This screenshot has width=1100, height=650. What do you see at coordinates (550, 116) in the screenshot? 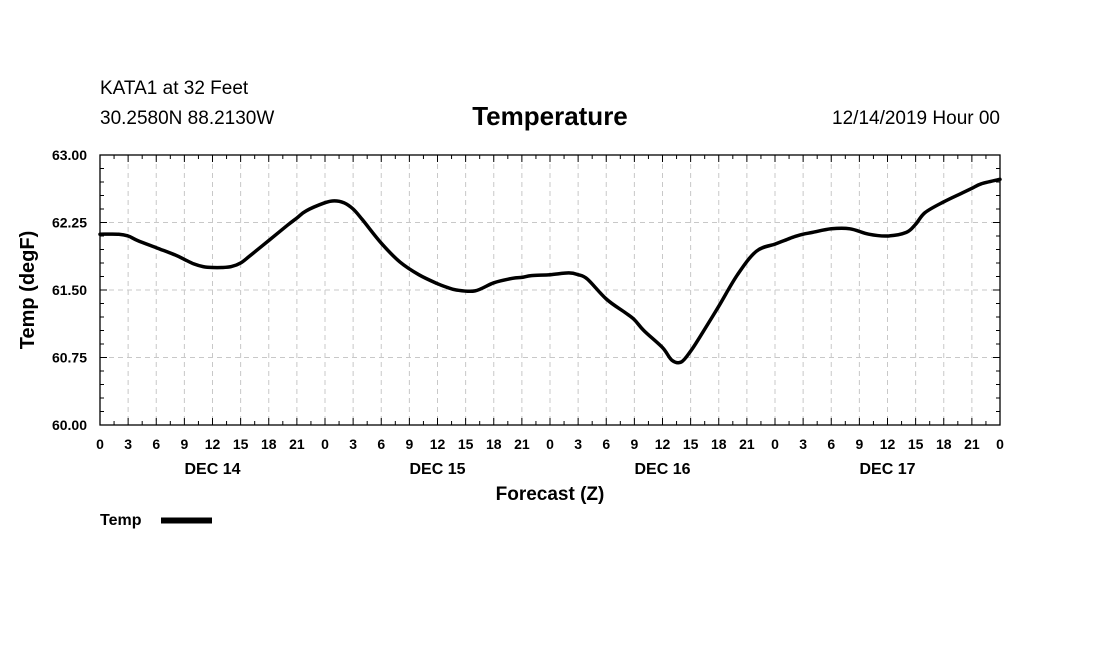
I see `chart-title: Temperature` at bounding box center [550, 116].